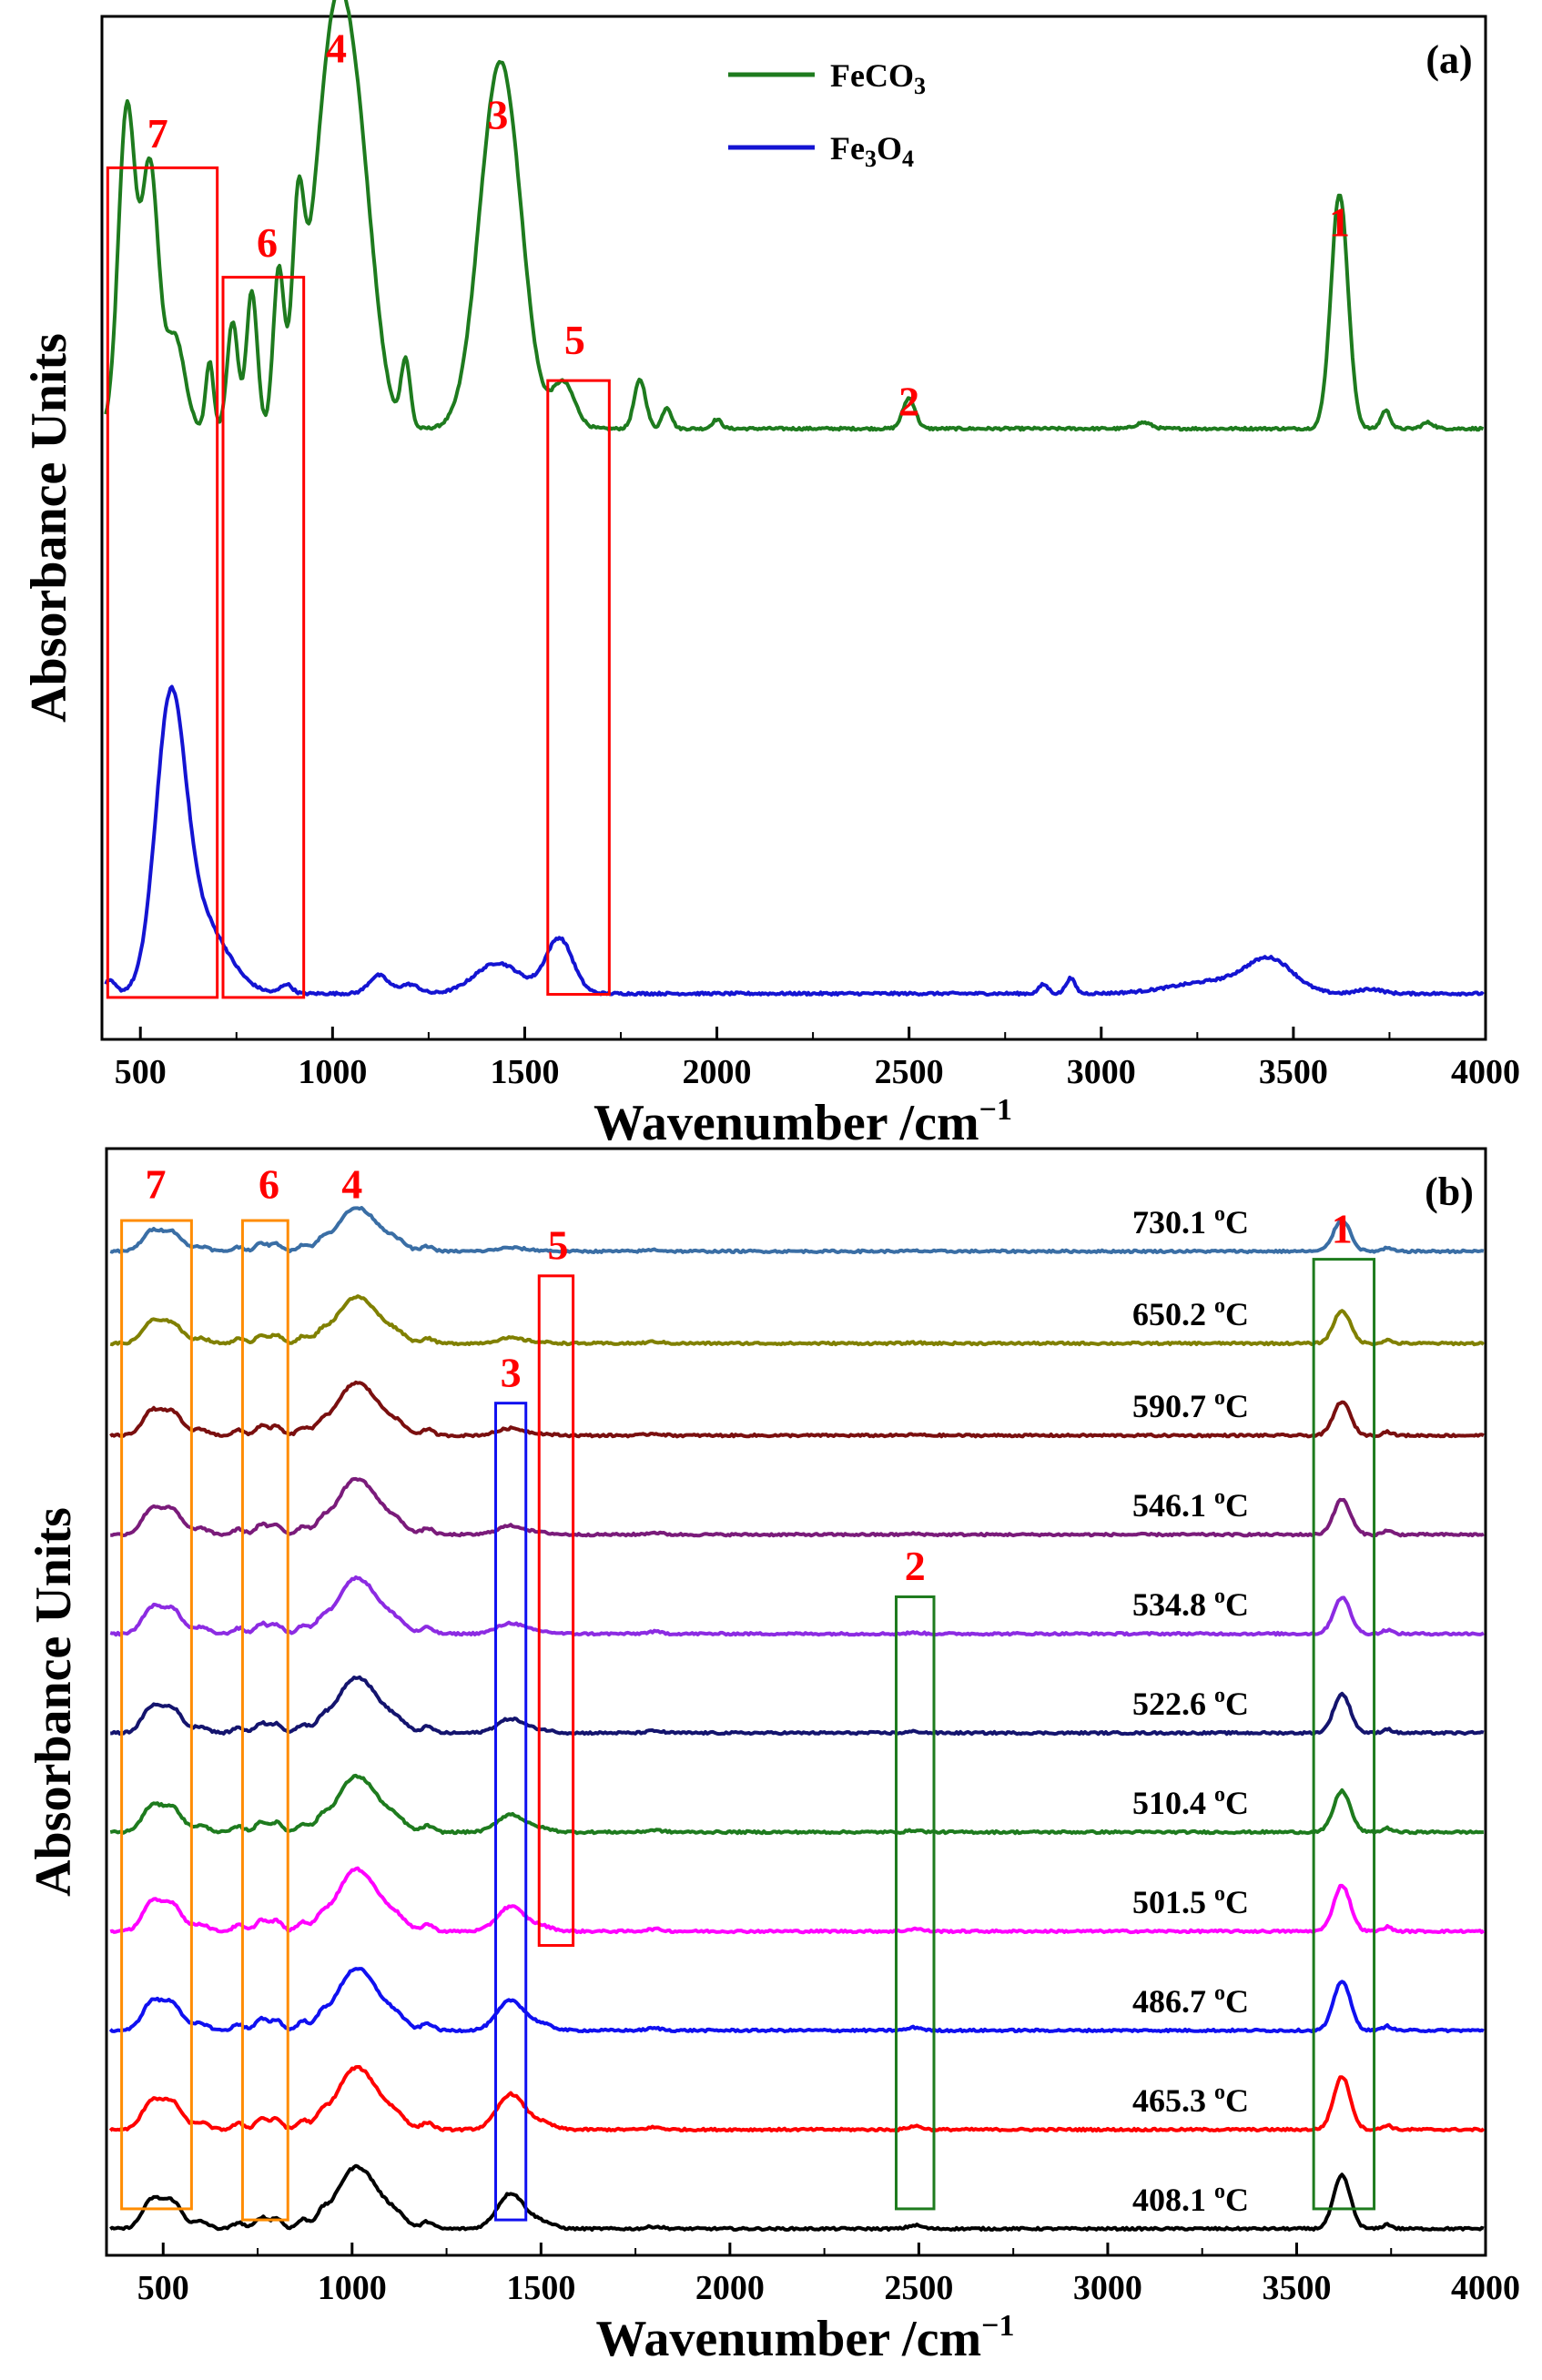 This screenshot has height=2380, width=1542. I want to click on series-label-408.1: 408.1 oC, so click(1190, 2199).